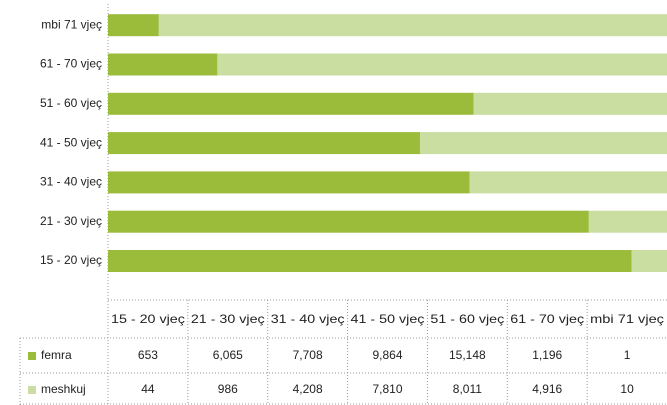 The height and width of the screenshot is (405, 667). Describe the element at coordinates (228, 355) in the screenshot. I see `table-cell: 6,065` at that location.